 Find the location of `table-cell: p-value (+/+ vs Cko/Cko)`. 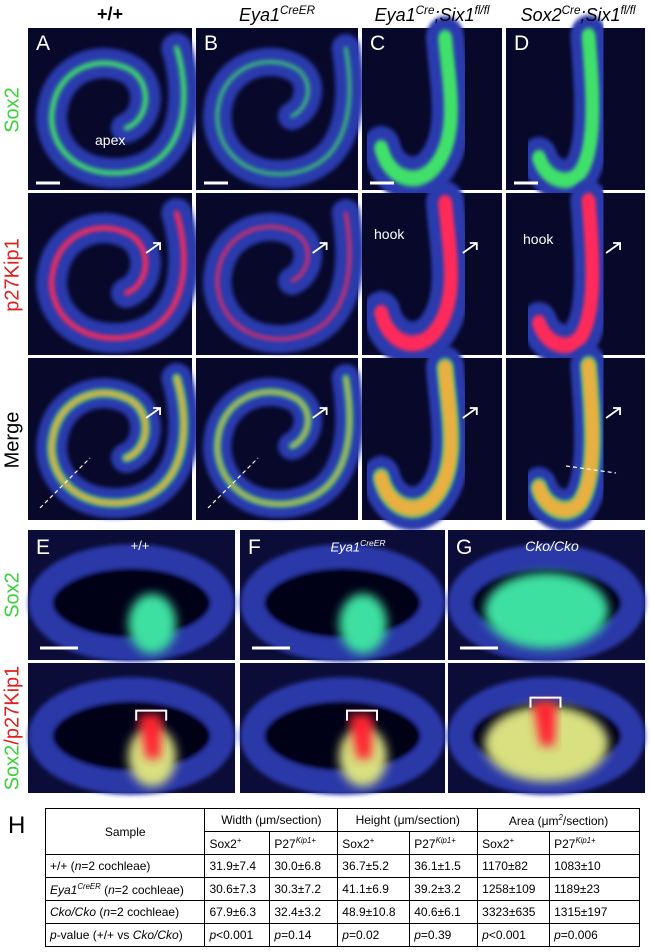

table-cell: p-value (+/+ vs Cko/Cko) is located at coordinates (125, 935).